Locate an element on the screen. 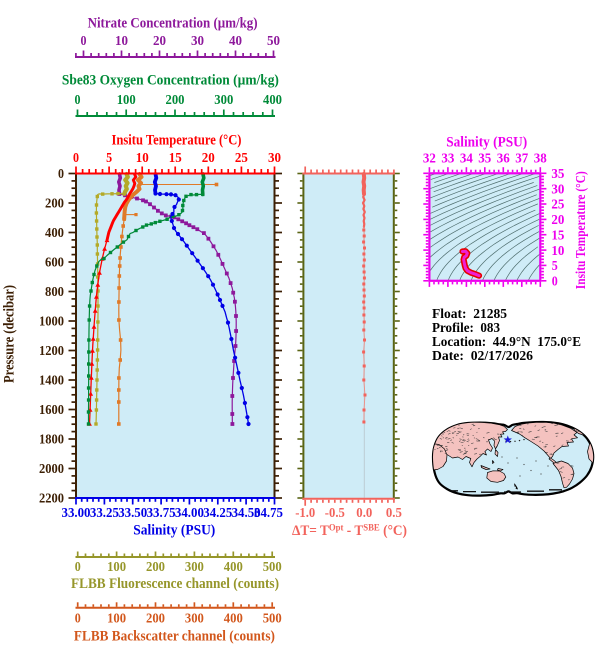 This screenshot has width=609, height=663. svg-text: -0.5 is located at coordinates (335, 513).